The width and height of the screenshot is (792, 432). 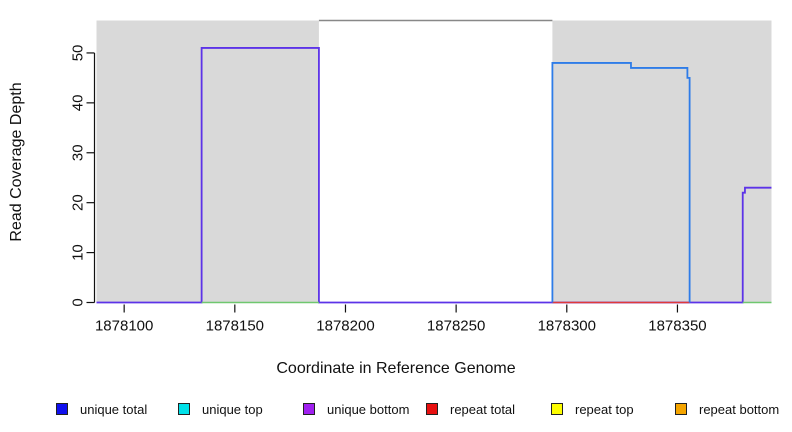 I want to click on legend-item-repeat-total: repeat total, so click(x=470, y=409).